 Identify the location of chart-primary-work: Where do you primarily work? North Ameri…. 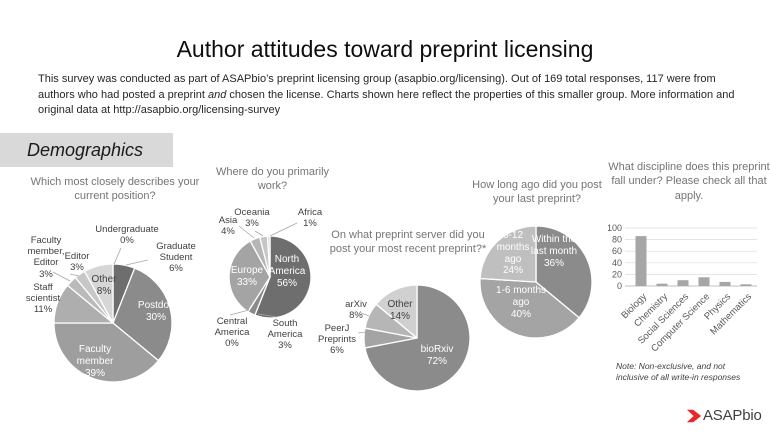
(272, 262).